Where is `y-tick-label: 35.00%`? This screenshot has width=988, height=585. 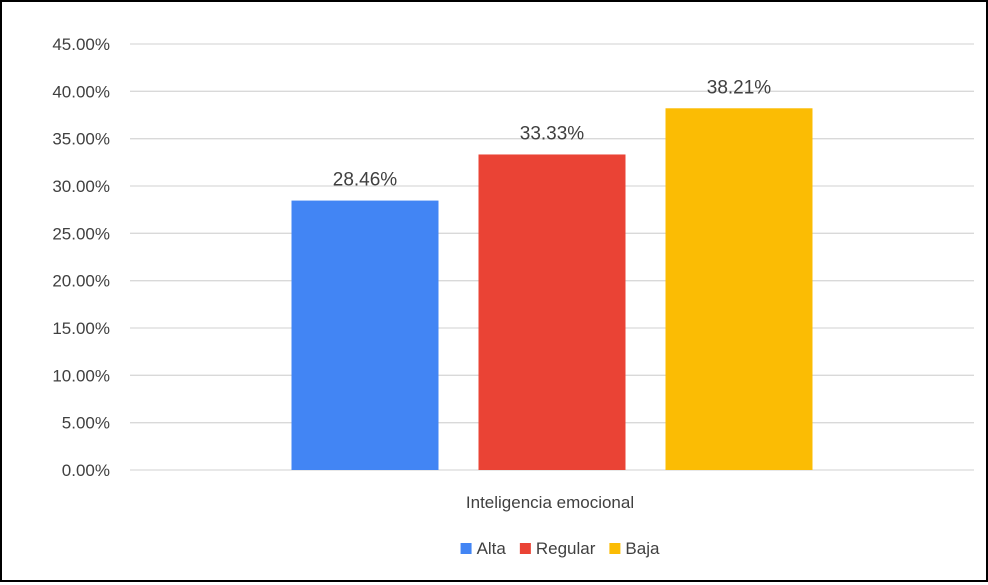 y-tick-label: 35.00% is located at coordinates (81, 139).